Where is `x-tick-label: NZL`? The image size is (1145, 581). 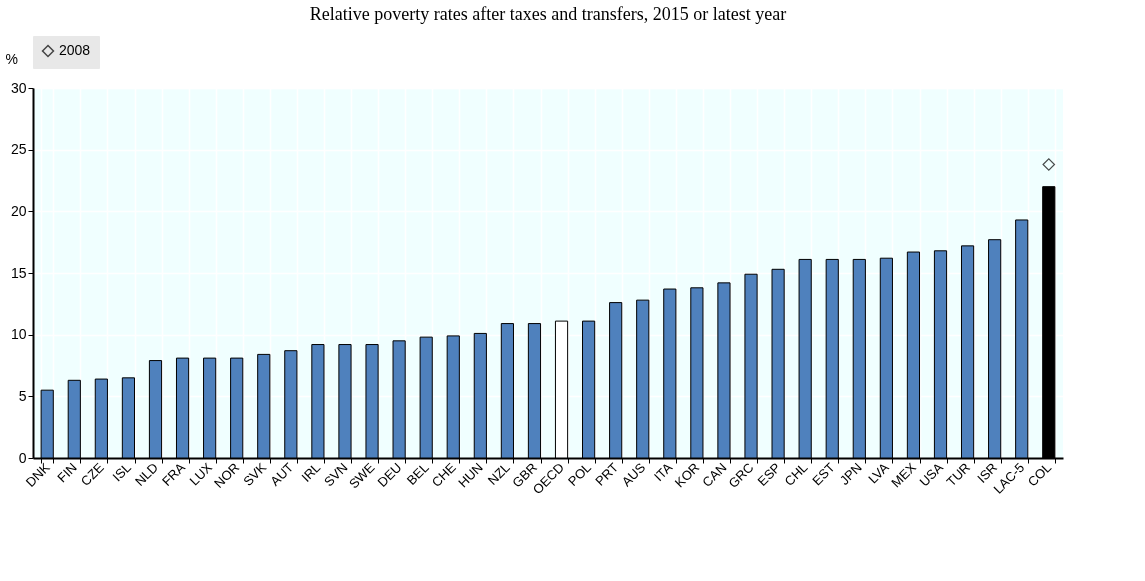 x-tick-label: NZL is located at coordinates (498, 473).